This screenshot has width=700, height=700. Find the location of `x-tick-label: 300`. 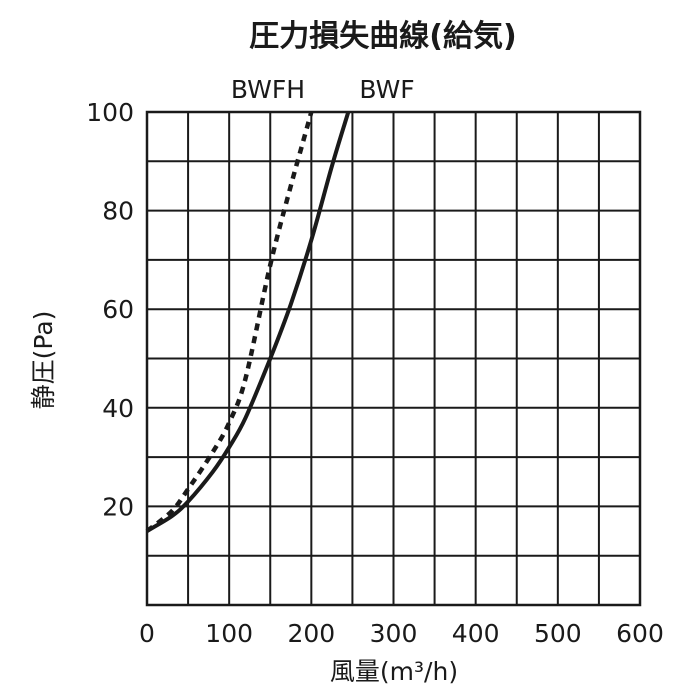

x-tick-label: 300 is located at coordinates (394, 633).